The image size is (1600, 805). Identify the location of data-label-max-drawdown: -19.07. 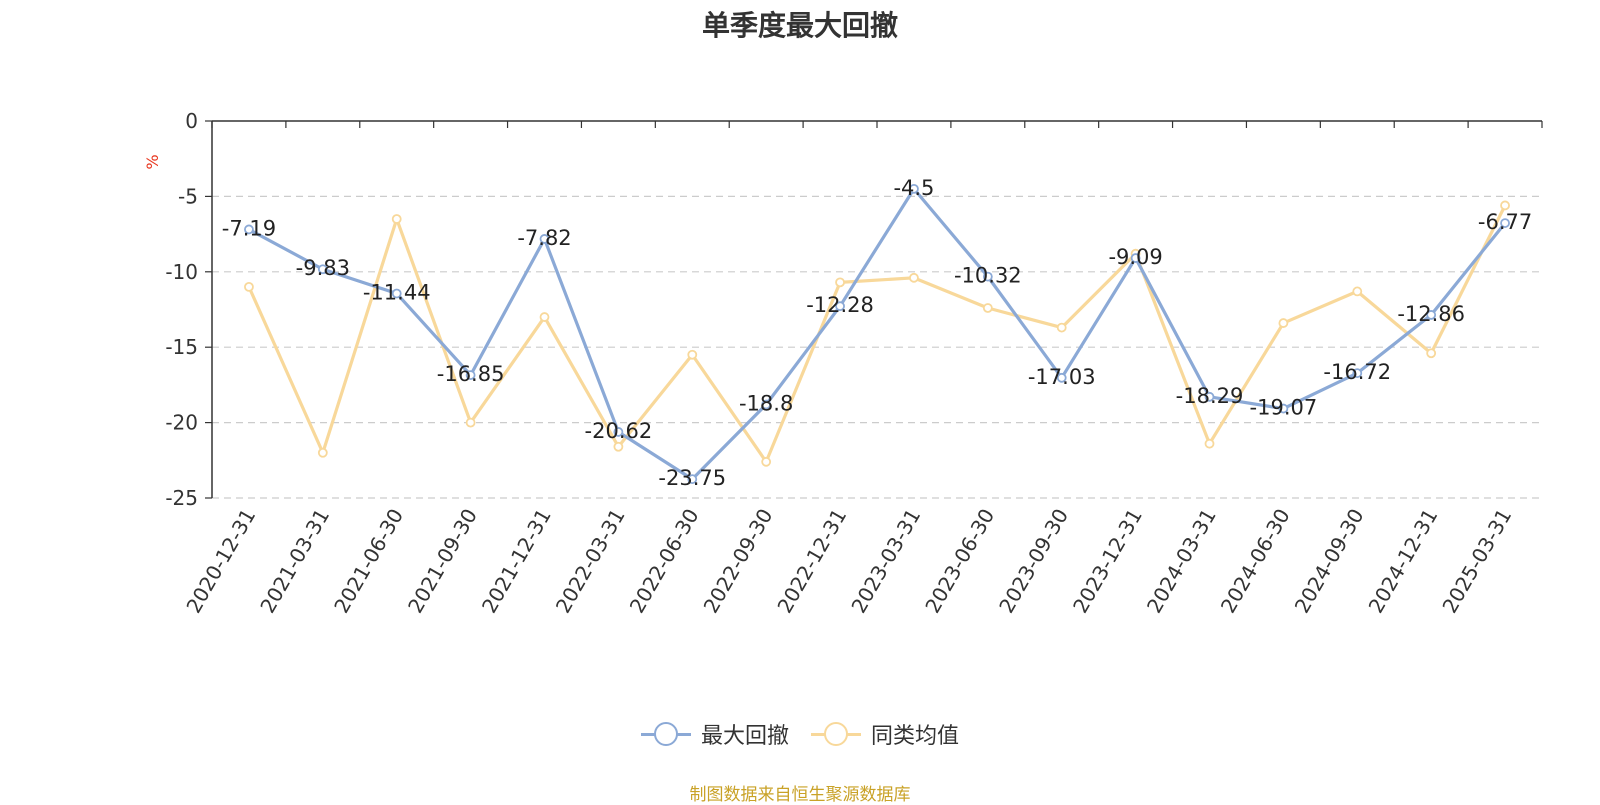
(1284, 408).